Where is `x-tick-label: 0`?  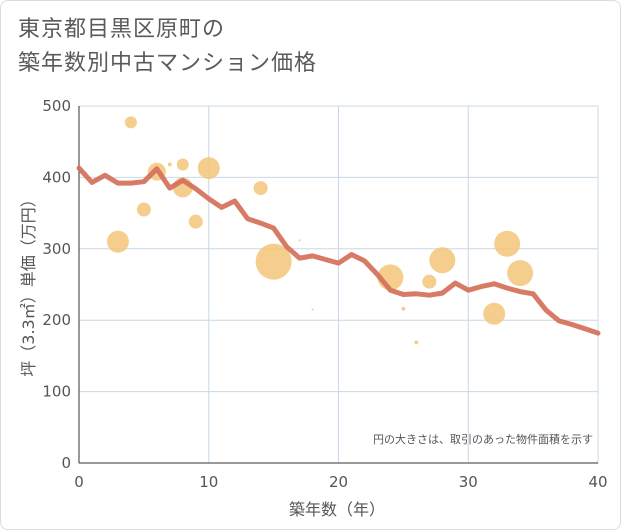
x-tick-label: 0 is located at coordinates (79, 482).